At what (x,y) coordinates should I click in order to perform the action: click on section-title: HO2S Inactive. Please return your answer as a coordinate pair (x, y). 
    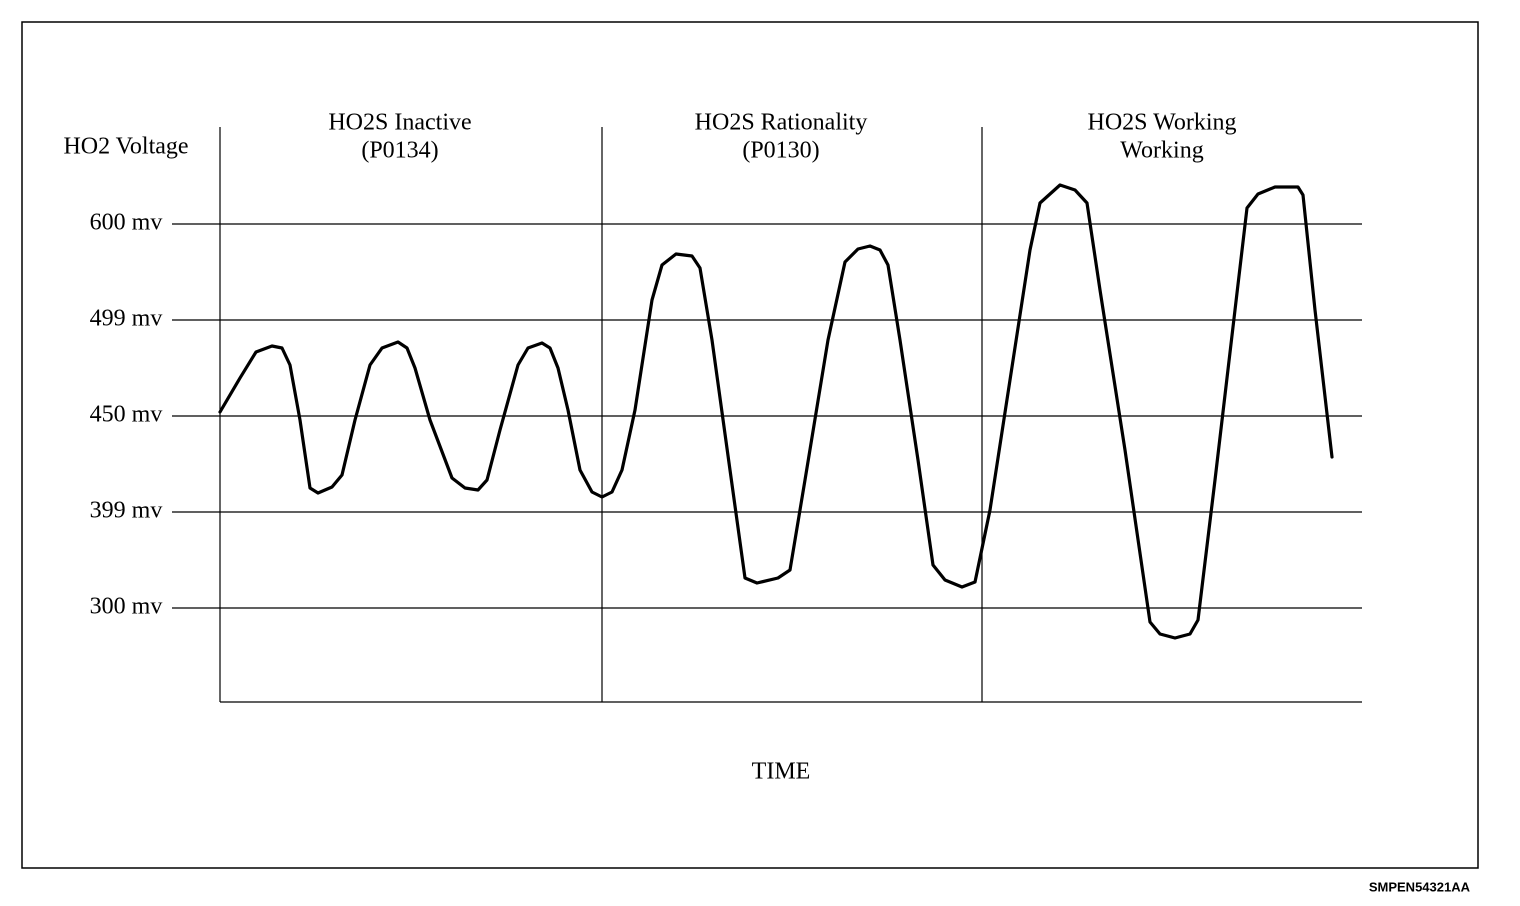
    Looking at the image, I should click on (399, 123).